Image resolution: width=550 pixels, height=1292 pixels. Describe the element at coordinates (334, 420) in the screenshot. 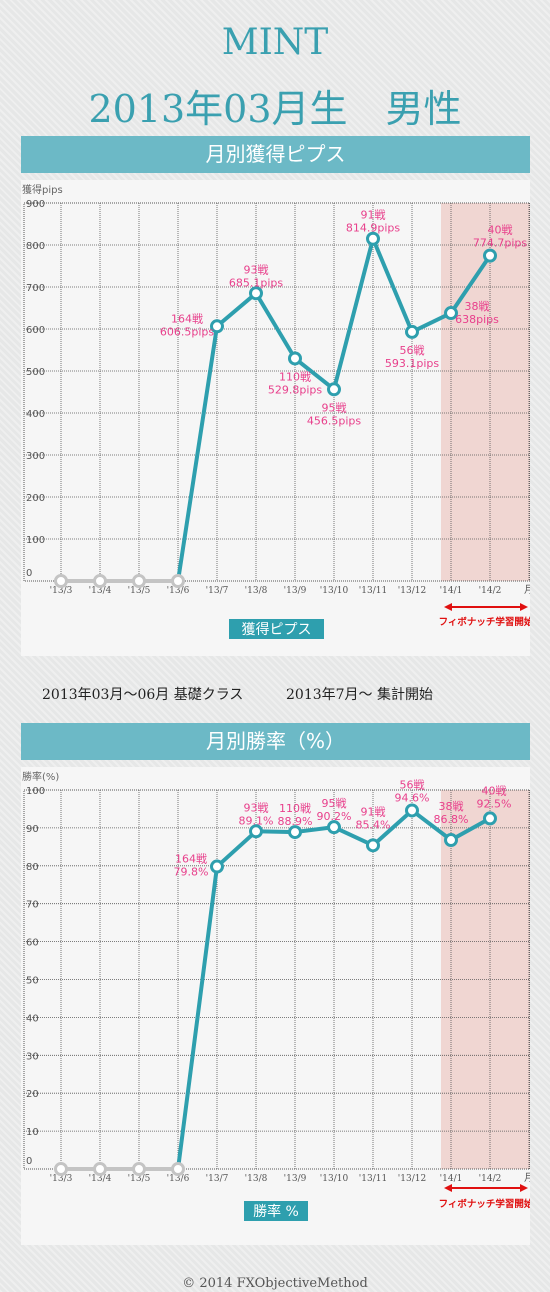

I see `data-label: 456.5pips` at that location.